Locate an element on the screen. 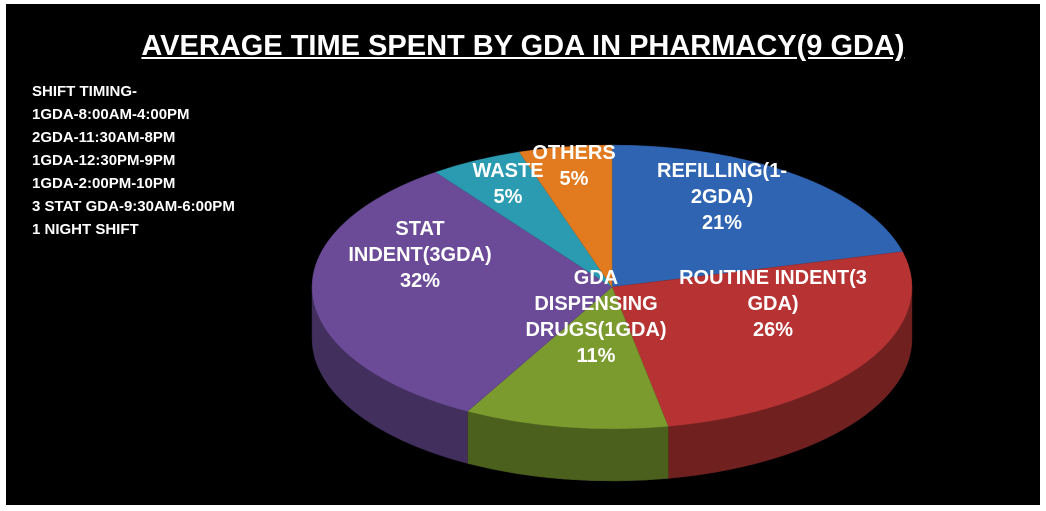 This screenshot has width=1046, height=511. value-label: 32% is located at coordinates (420, 281).